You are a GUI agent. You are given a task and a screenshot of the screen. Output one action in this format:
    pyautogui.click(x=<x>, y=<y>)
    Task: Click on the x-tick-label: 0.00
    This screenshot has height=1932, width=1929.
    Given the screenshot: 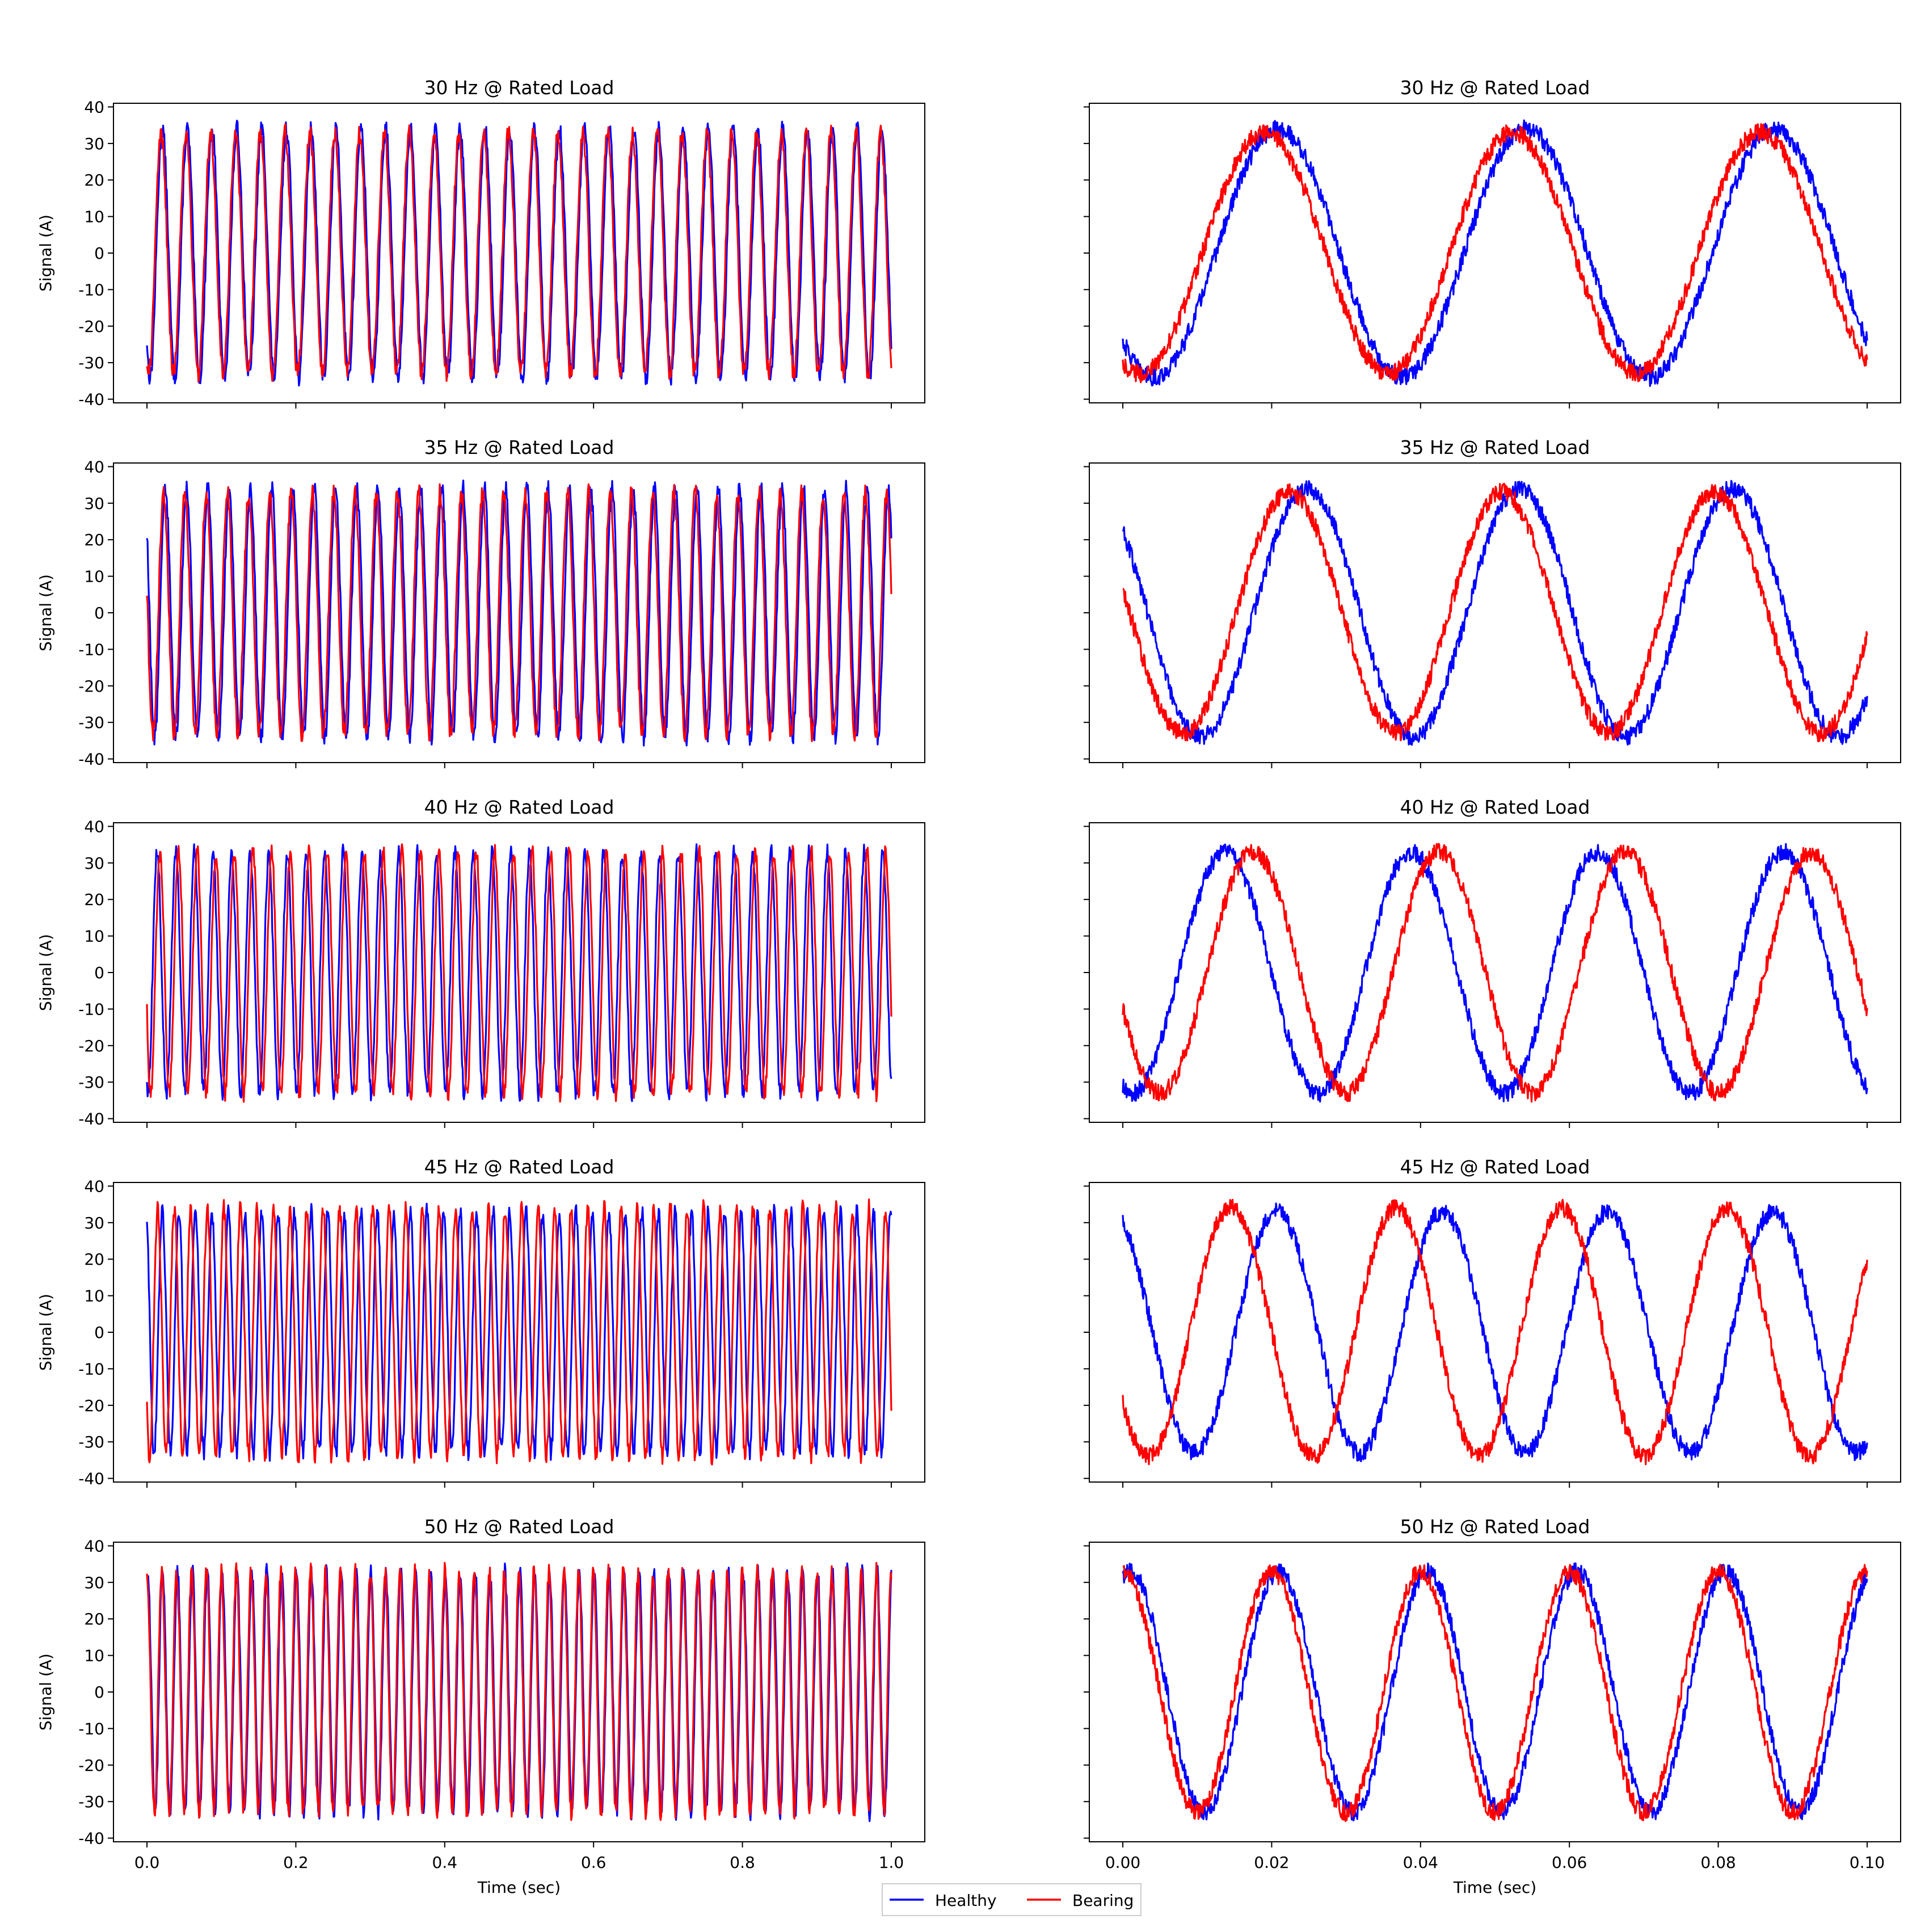 What is the action you would take?
    pyautogui.click(x=1122, y=1862)
    